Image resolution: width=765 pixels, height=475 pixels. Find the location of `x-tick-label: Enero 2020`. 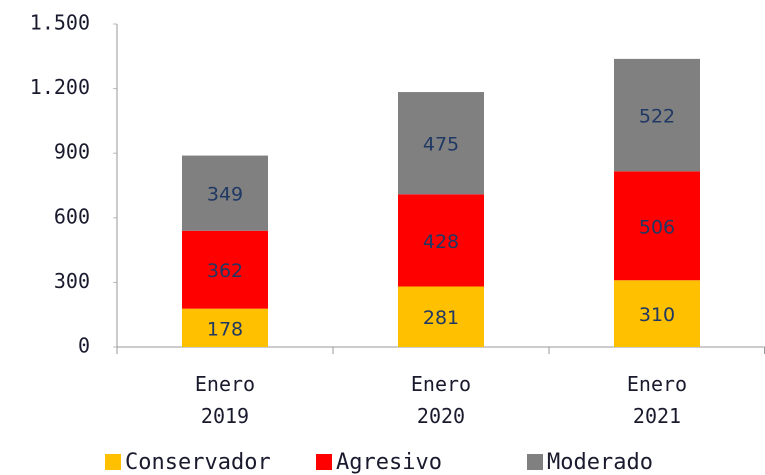

x-tick-label: Enero 2020 is located at coordinates (441, 400).